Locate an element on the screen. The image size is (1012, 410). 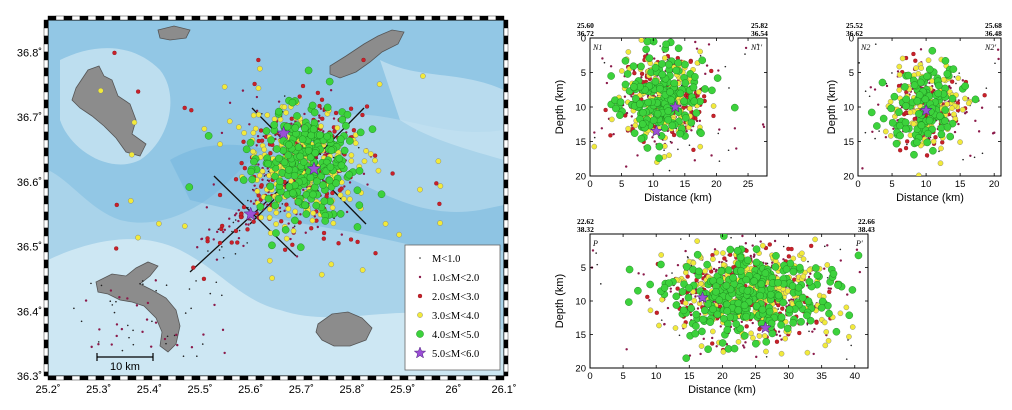
n2-corner-left-lat: 36.62 is located at coordinates (854, 33).